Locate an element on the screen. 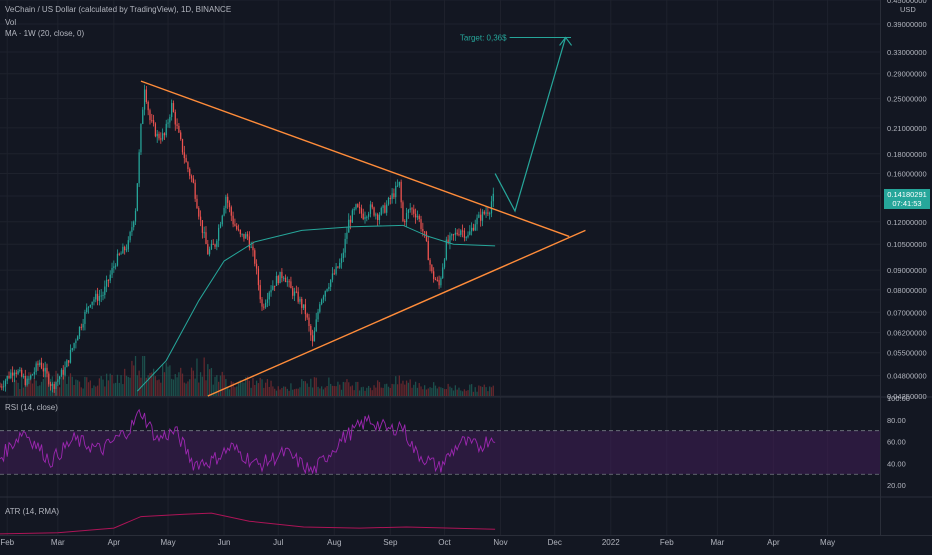 Image resolution: width=932 pixels, height=555 pixels. atr-panel is located at coordinates (248, 523).